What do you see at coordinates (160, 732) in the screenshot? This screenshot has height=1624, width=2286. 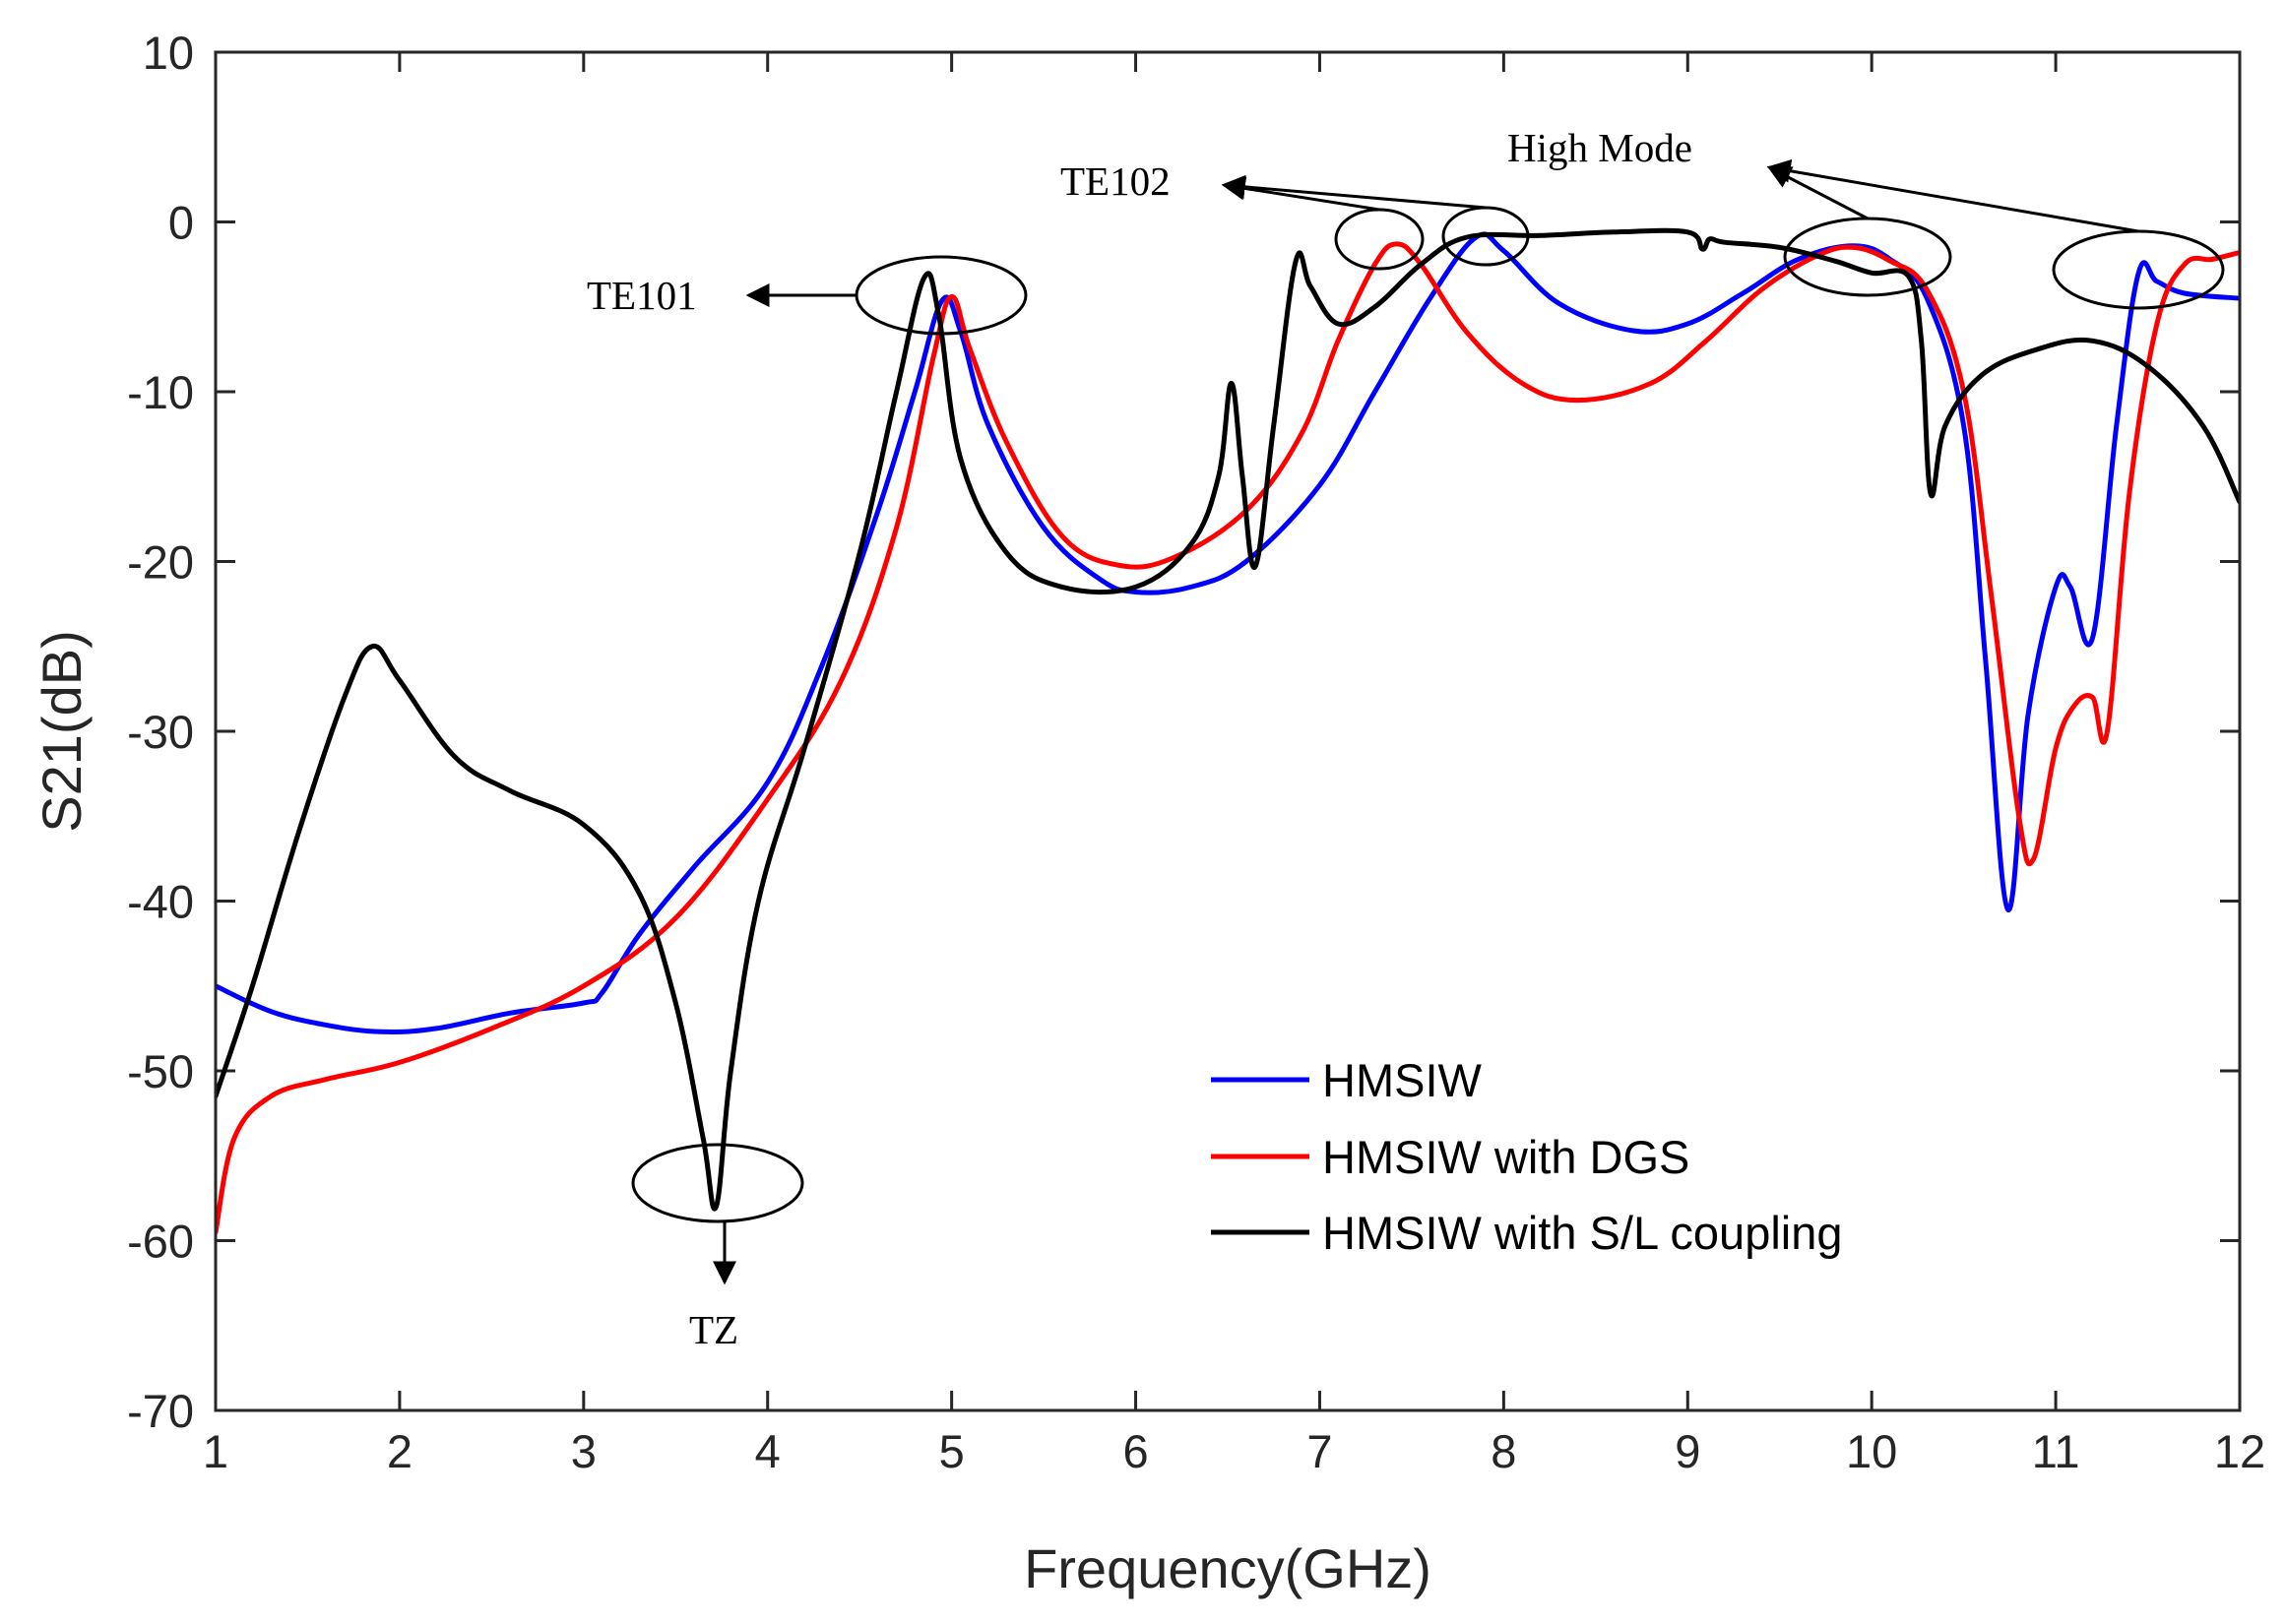 I see `y-tick-label: -30` at bounding box center [160, 732].